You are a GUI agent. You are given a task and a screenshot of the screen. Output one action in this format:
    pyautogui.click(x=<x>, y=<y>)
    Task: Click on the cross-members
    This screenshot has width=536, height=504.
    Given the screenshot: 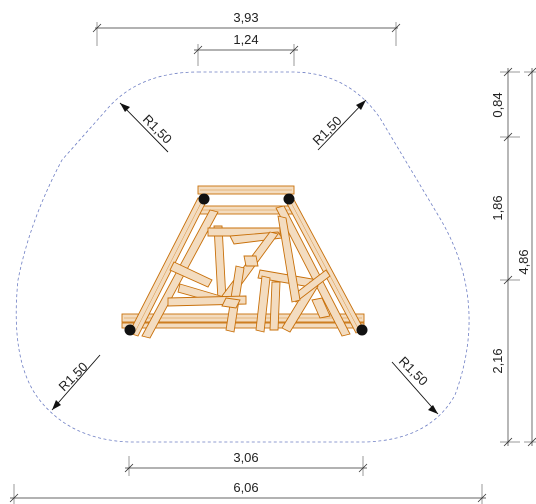 What is the action you would take?
    pyautogui.click(x=249, y=274)
    